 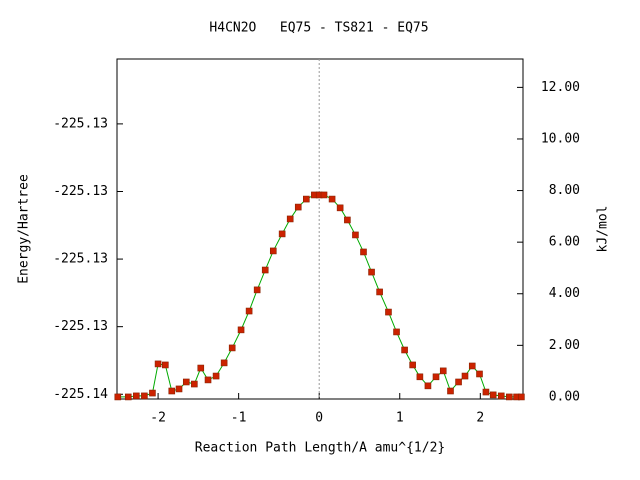 What do you see at coordinates (564, 190) in the screenshot?
I see `y2-tick-label: 8.00` at bounding box center [564, 190].